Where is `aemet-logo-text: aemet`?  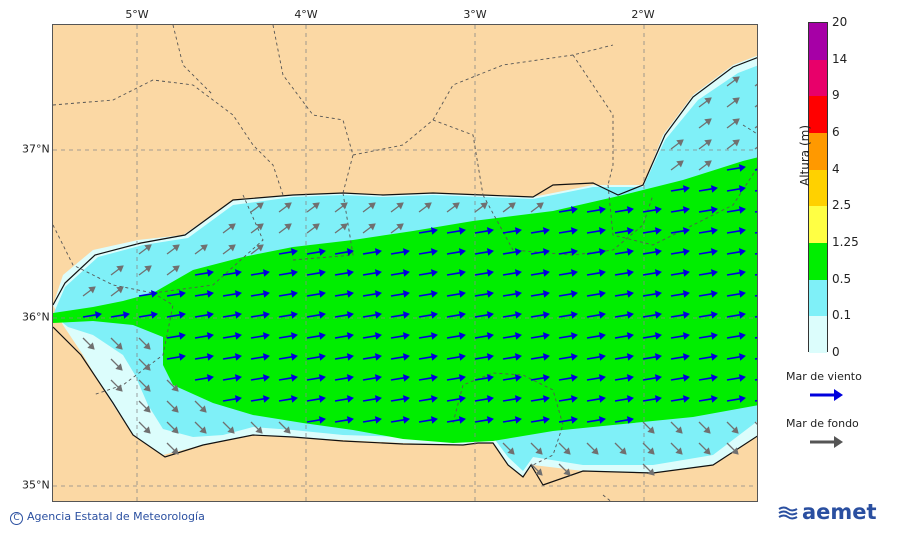
aemet-logo-text: aemet is located at coordinates (839, 512).